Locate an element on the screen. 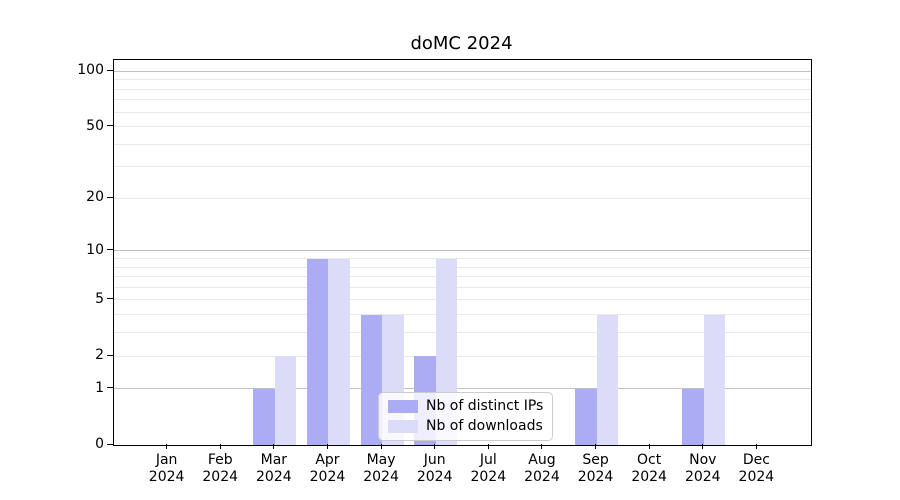 The width and height of the screenshot is (900, 500). x-tick-month: Dec is located at coordinates (756, 460).